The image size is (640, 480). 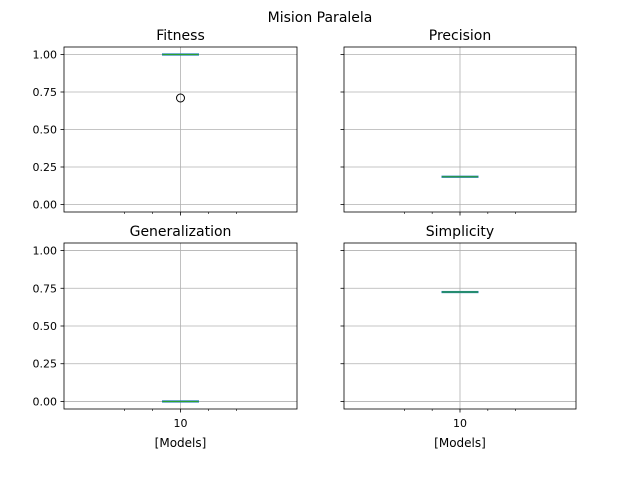 I want to click on subplot-title: Fitness, so click(x=180, y=36).